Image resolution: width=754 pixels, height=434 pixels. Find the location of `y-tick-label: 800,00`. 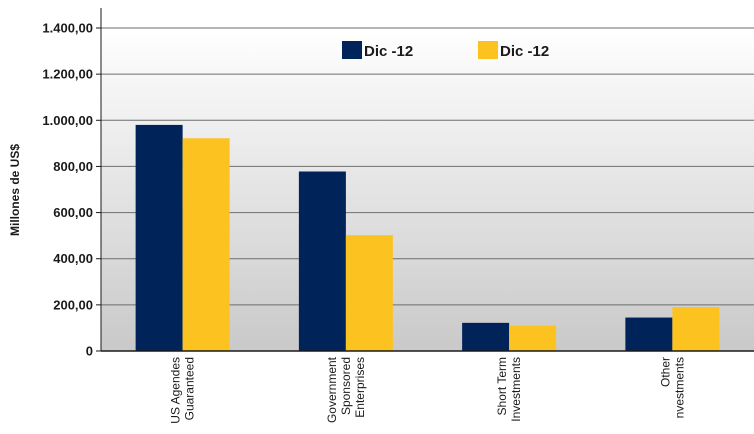

y-tick-label: 800,00 is located at coordinates (73, 166).